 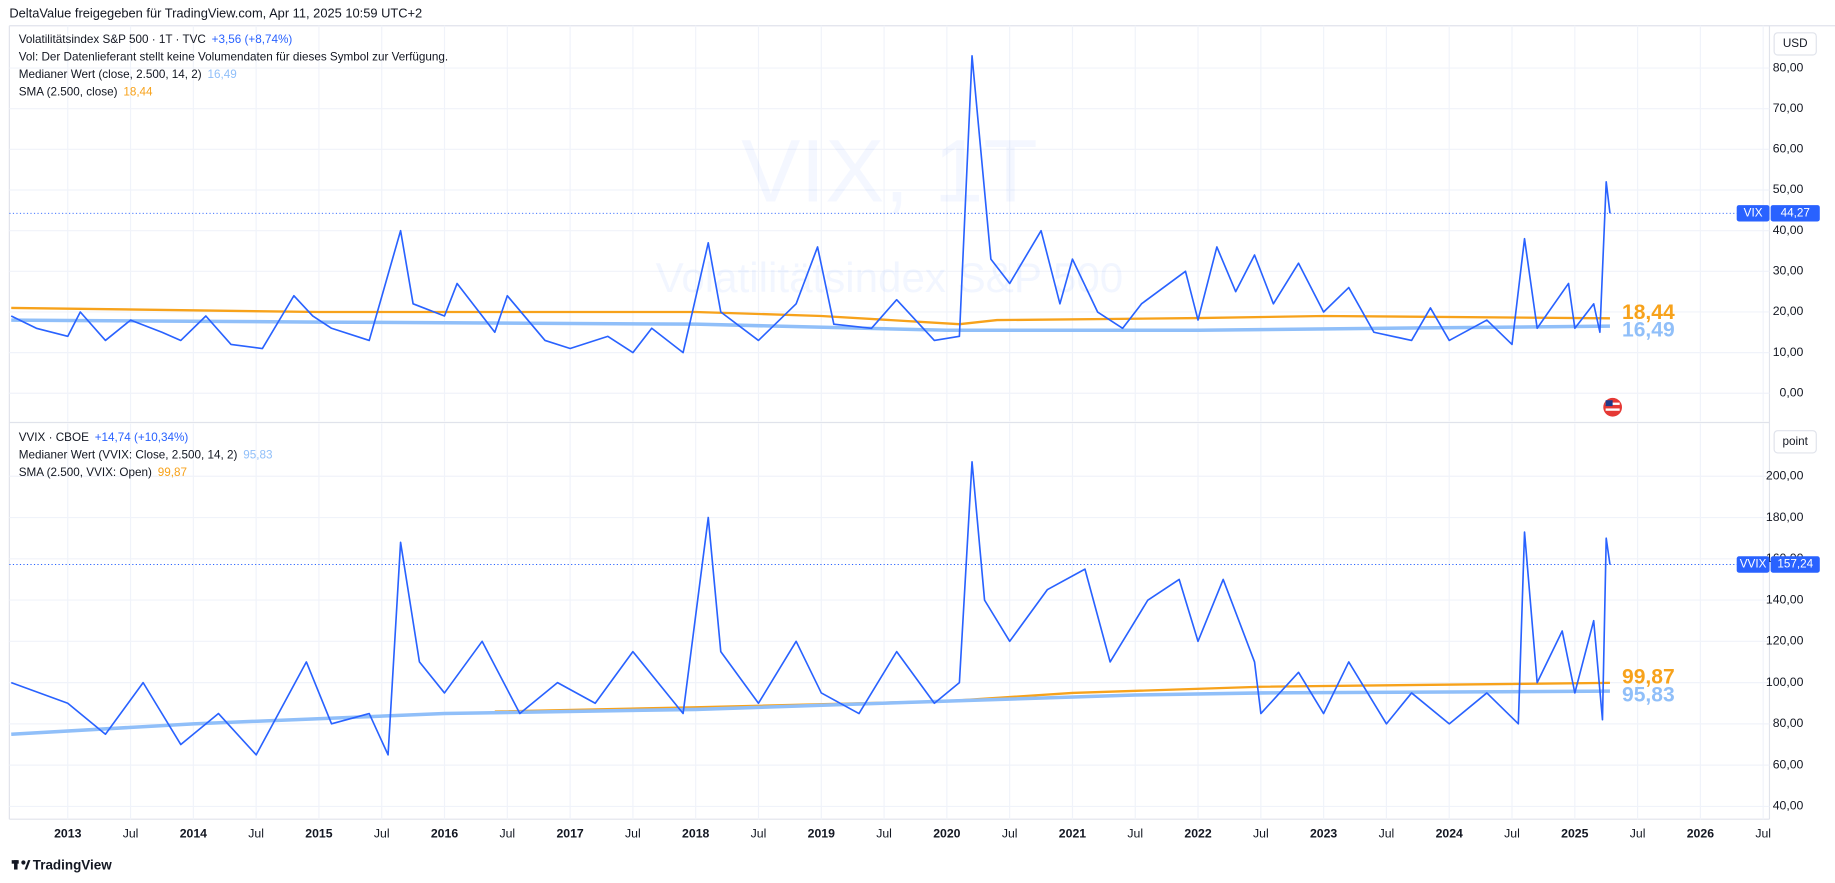 I want to click on legend-text: Volatilitätsindex S&P 500 · 1T · TVC, so click(x=112, y=39).